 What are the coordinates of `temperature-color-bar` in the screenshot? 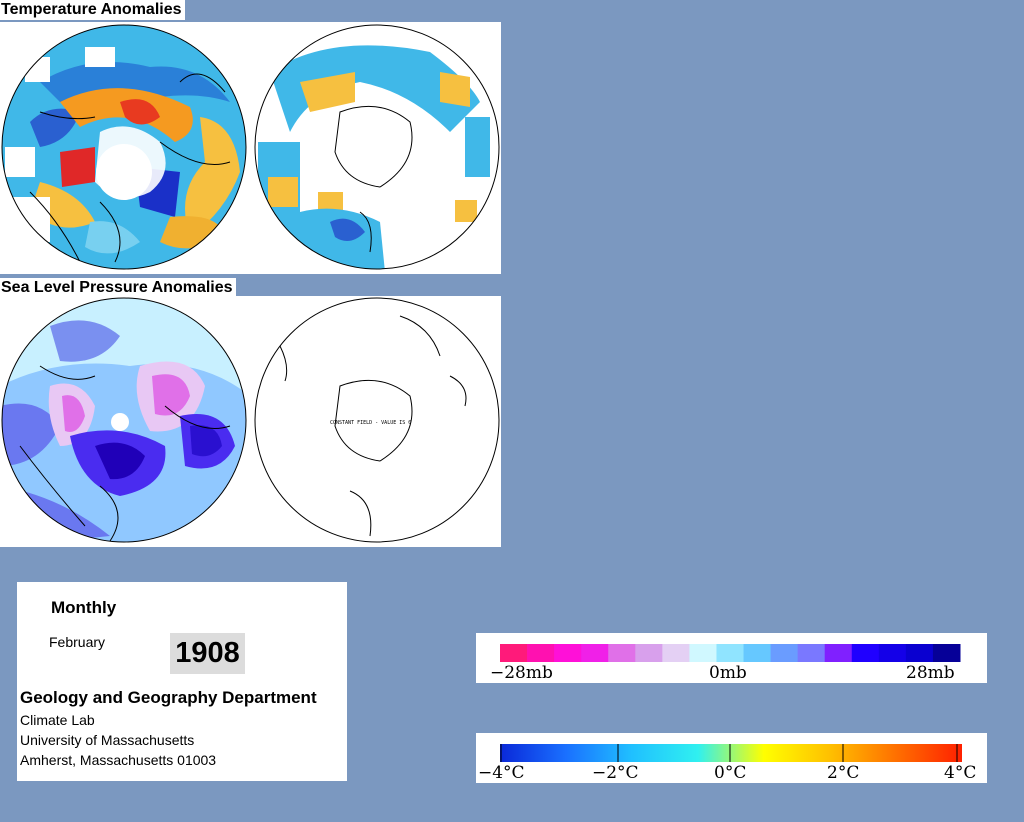 It's located at (731, 753).